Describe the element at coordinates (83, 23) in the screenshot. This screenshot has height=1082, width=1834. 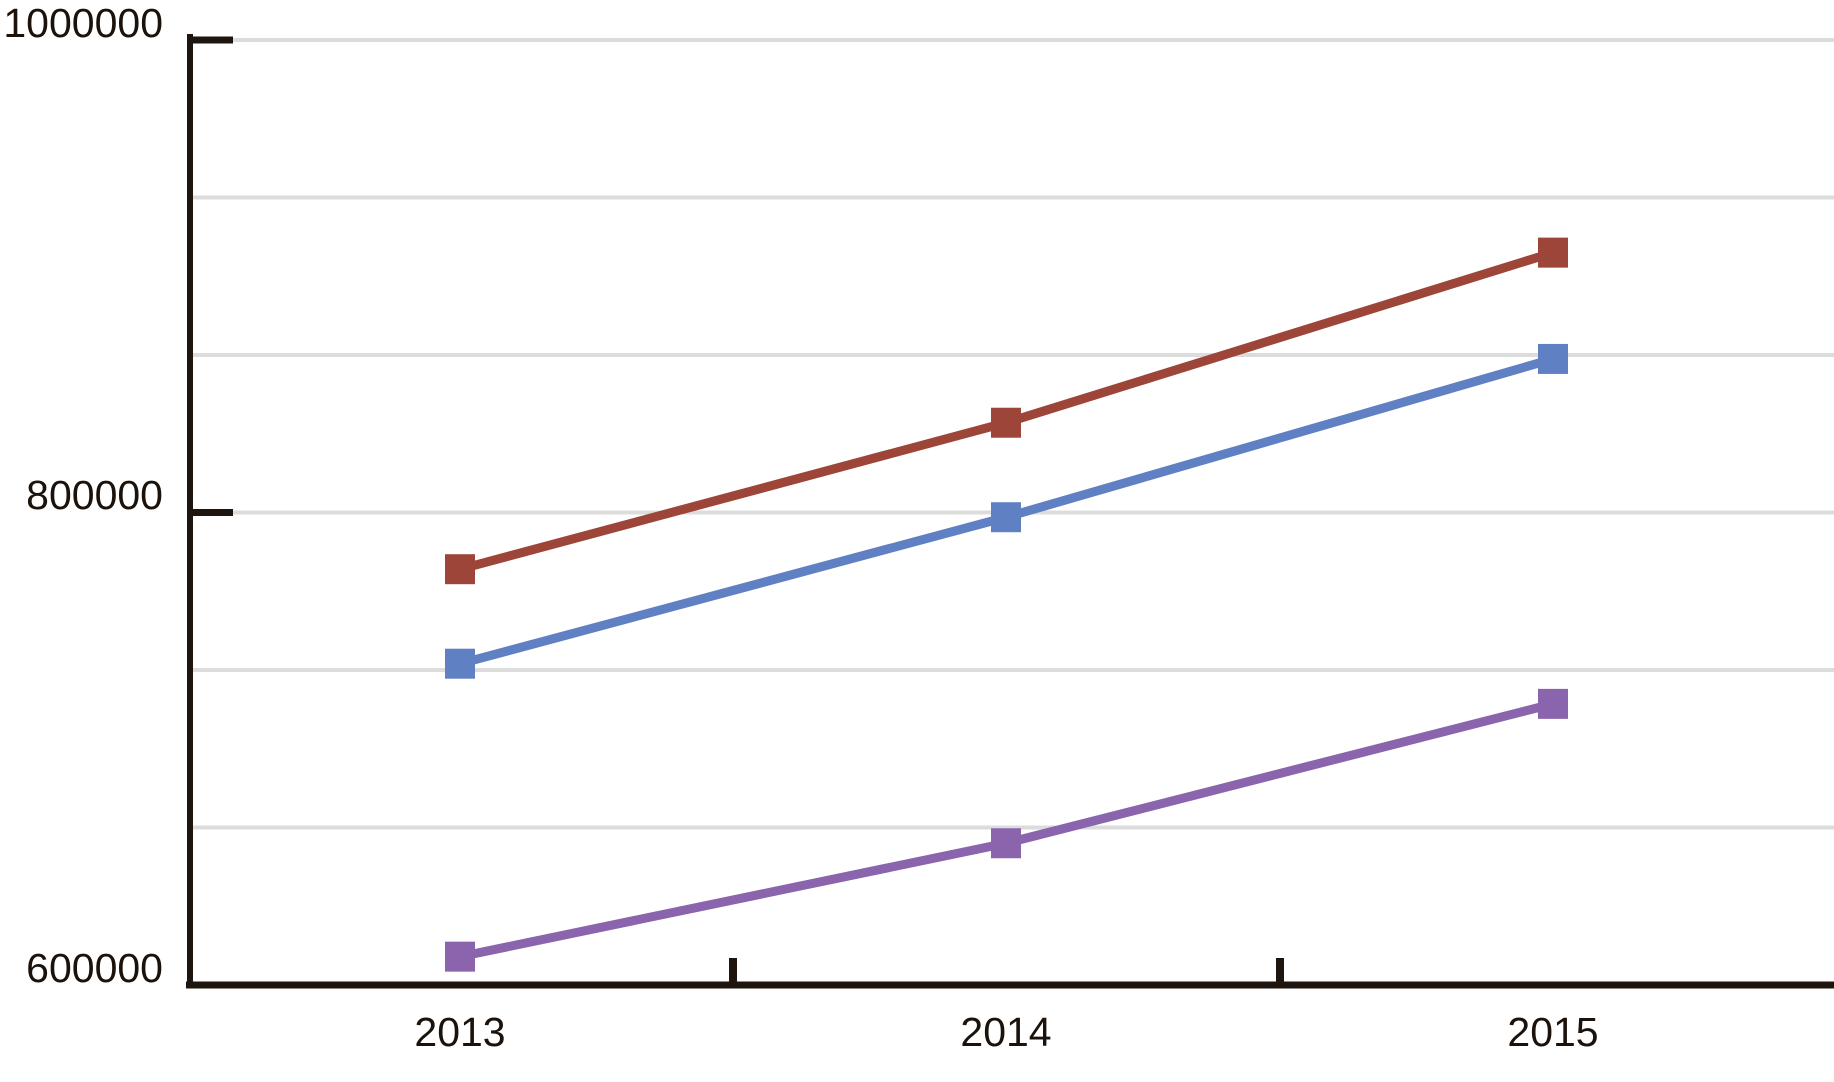
I see `y-axis-tick-label: 1000000` at that location.